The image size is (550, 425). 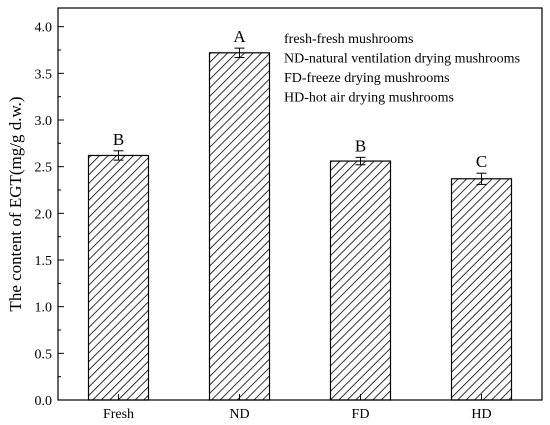 I want to click on y-tick-label: 0.0, so click(x=44, y=401).